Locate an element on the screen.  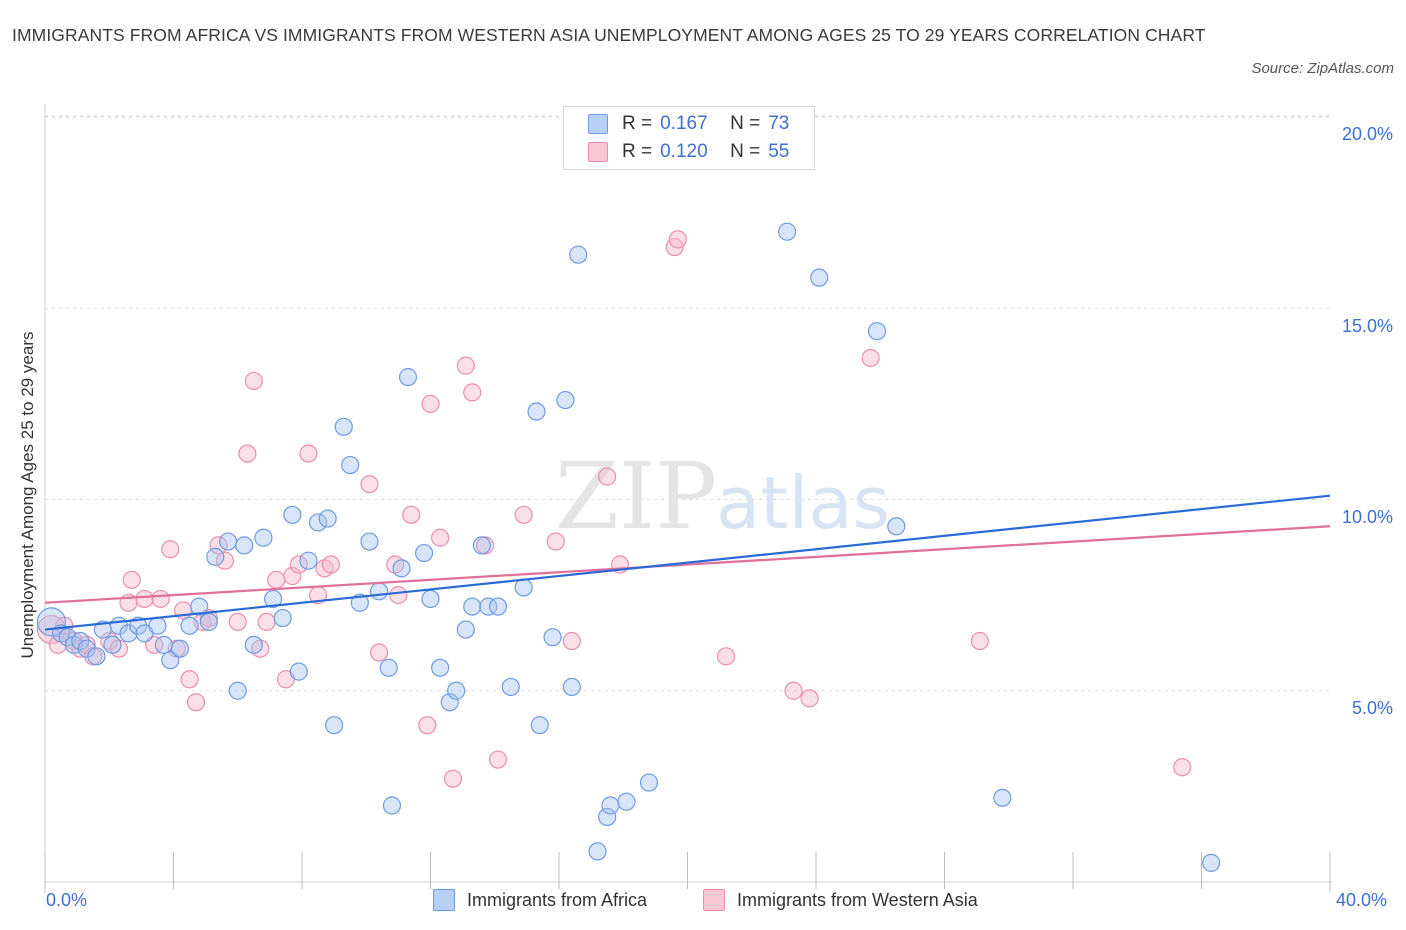
legend-r-value-western-asia: 0.120 is located at coordinates (684, 151).